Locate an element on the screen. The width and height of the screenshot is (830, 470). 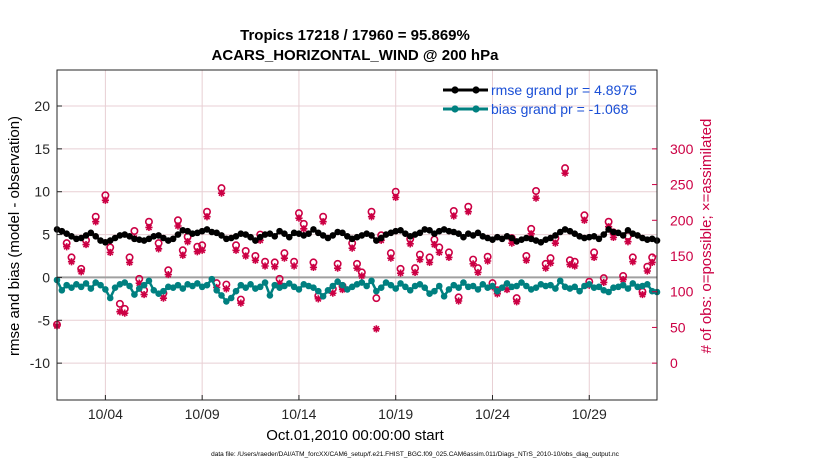
y-tick-label: 20 is located at coordinates (42, 106).